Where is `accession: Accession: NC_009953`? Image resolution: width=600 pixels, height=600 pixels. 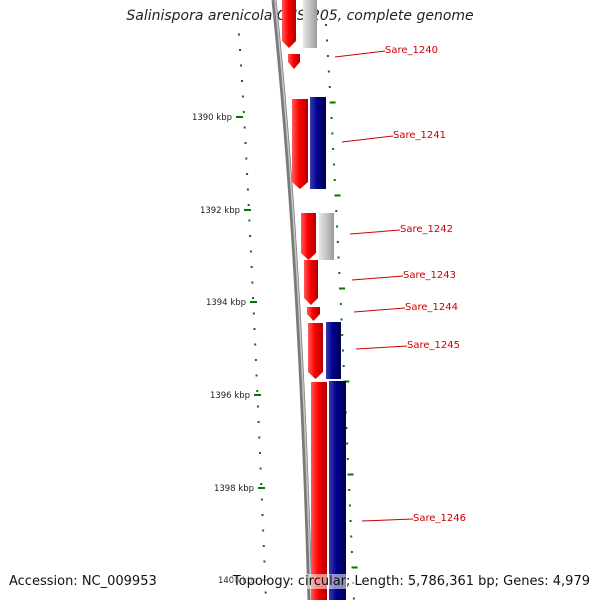 accession: Accession: NC_009953 is located at coordinates (83, 581).